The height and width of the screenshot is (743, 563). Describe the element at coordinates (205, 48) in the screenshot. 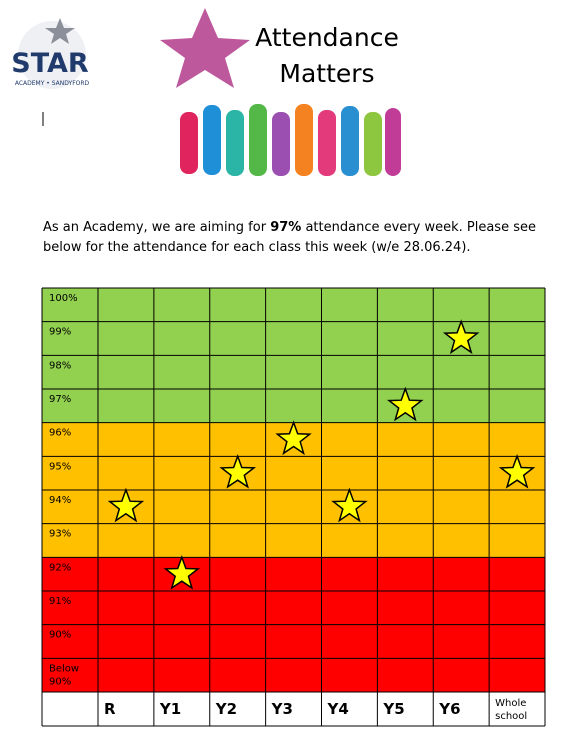

I see `word-cloud-star` at that location.